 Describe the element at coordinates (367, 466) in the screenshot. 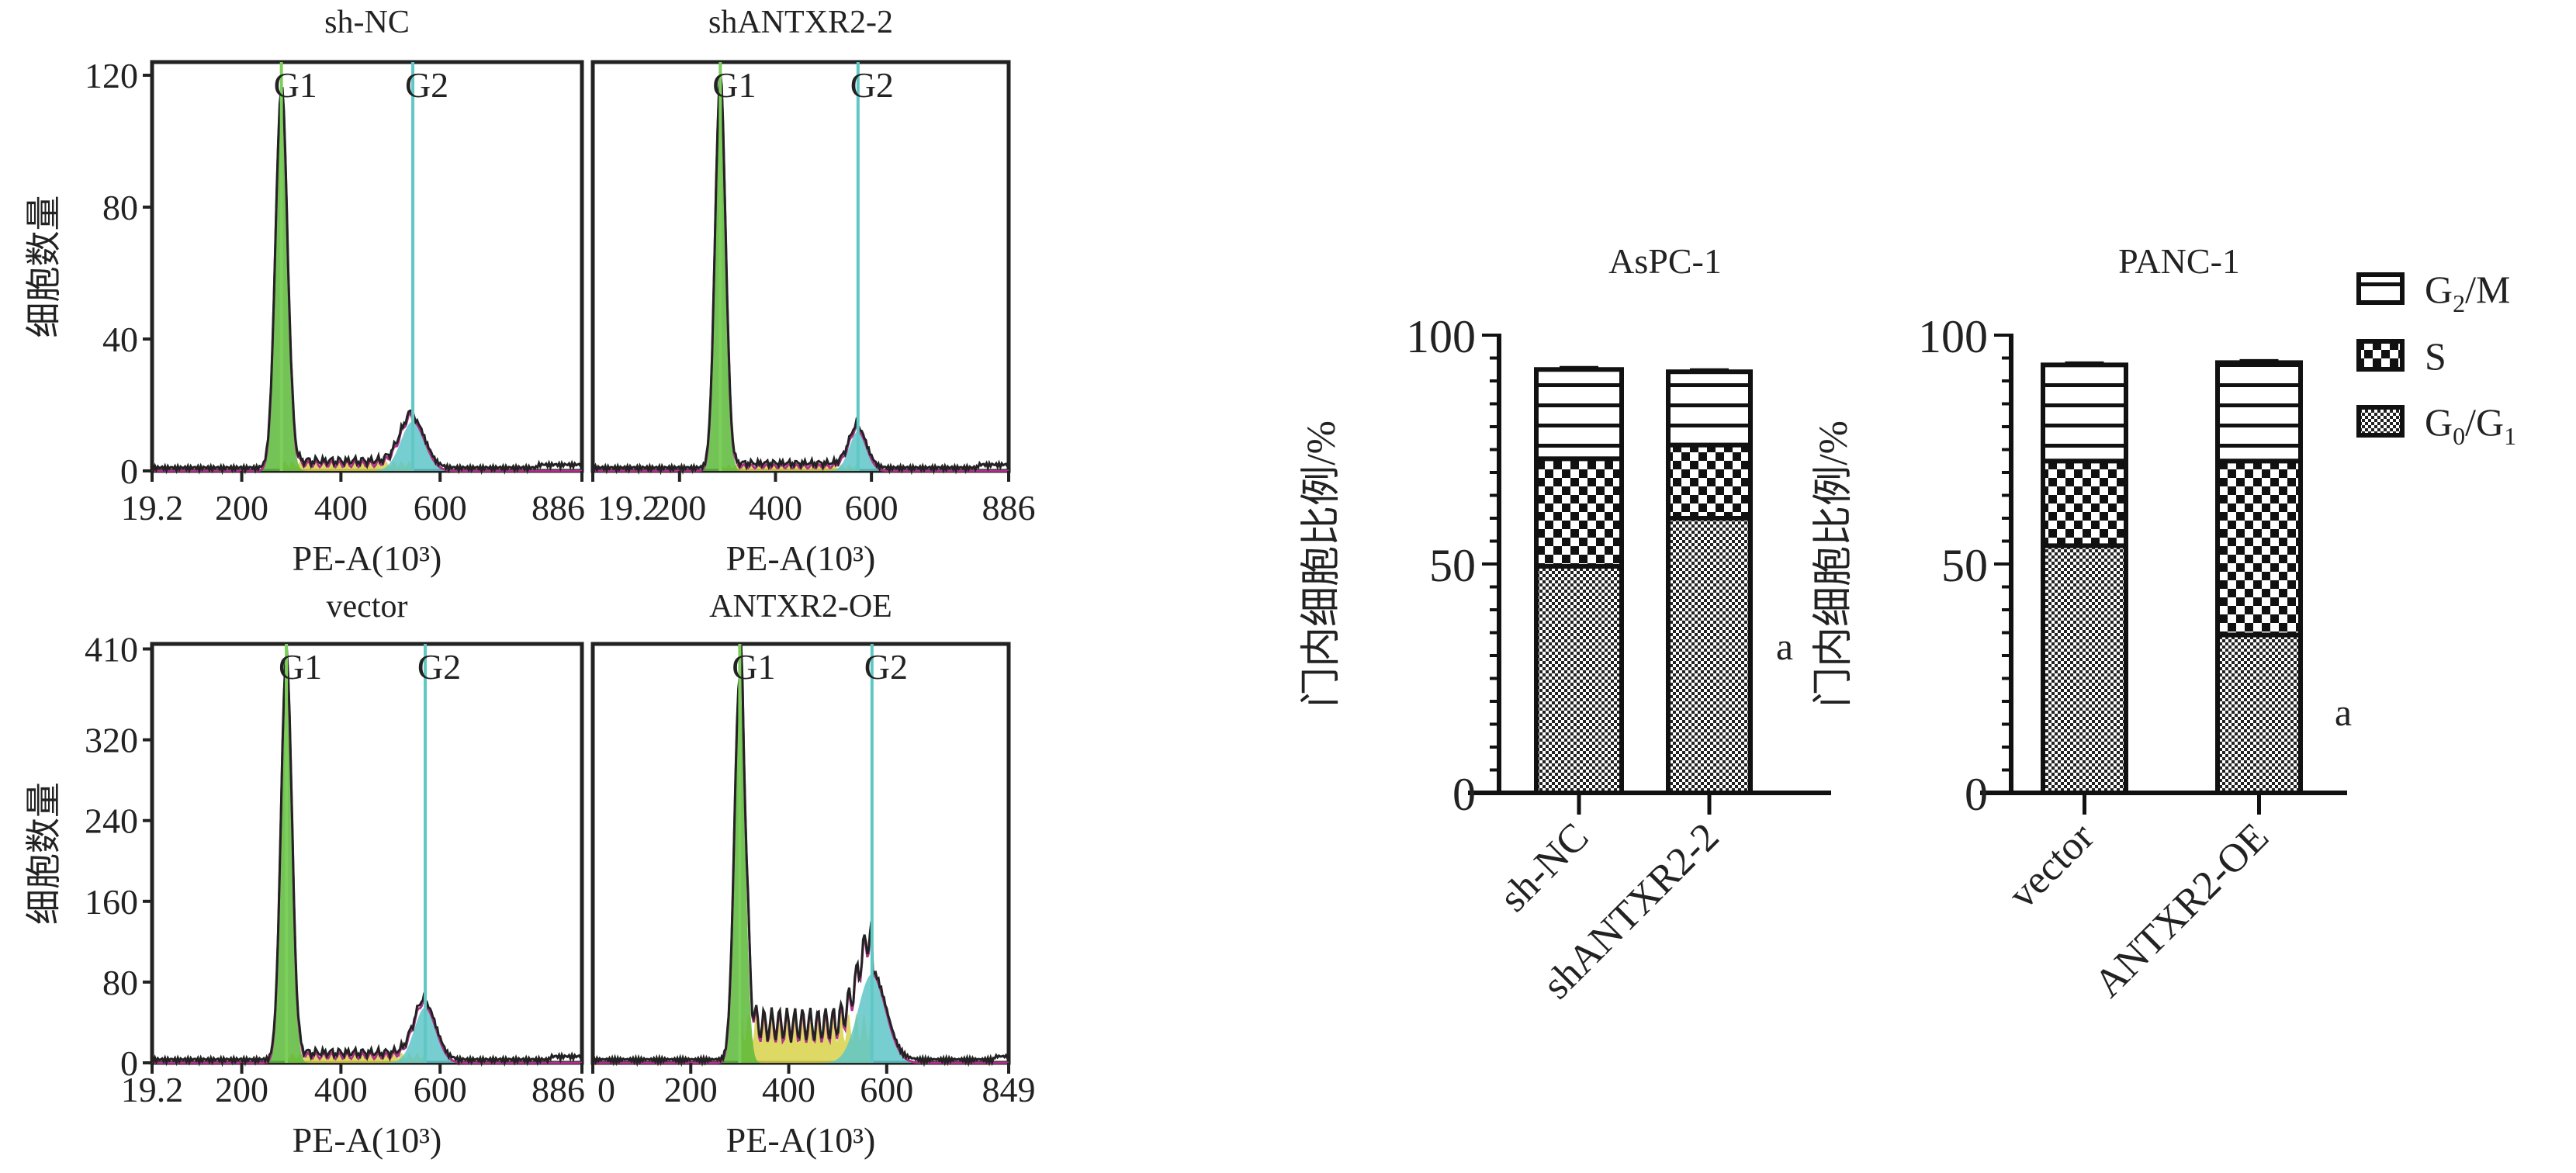

I see `s-phase-area` at that location.